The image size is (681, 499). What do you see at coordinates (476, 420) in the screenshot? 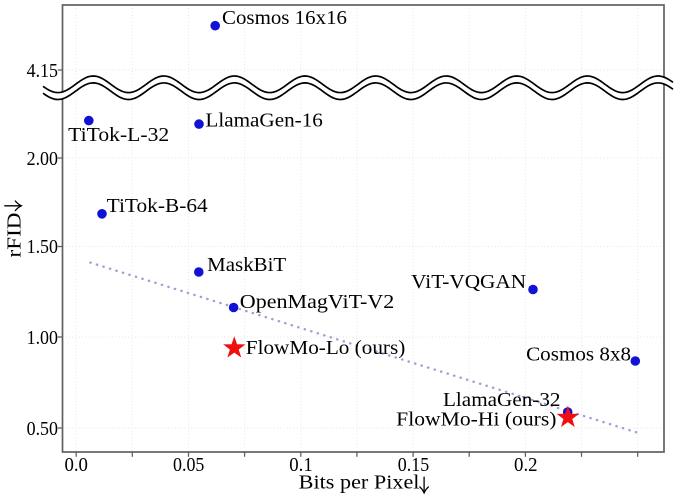
I see `svg-text: FlowMo-Hi (ours)` at bounding box center [476, 420].